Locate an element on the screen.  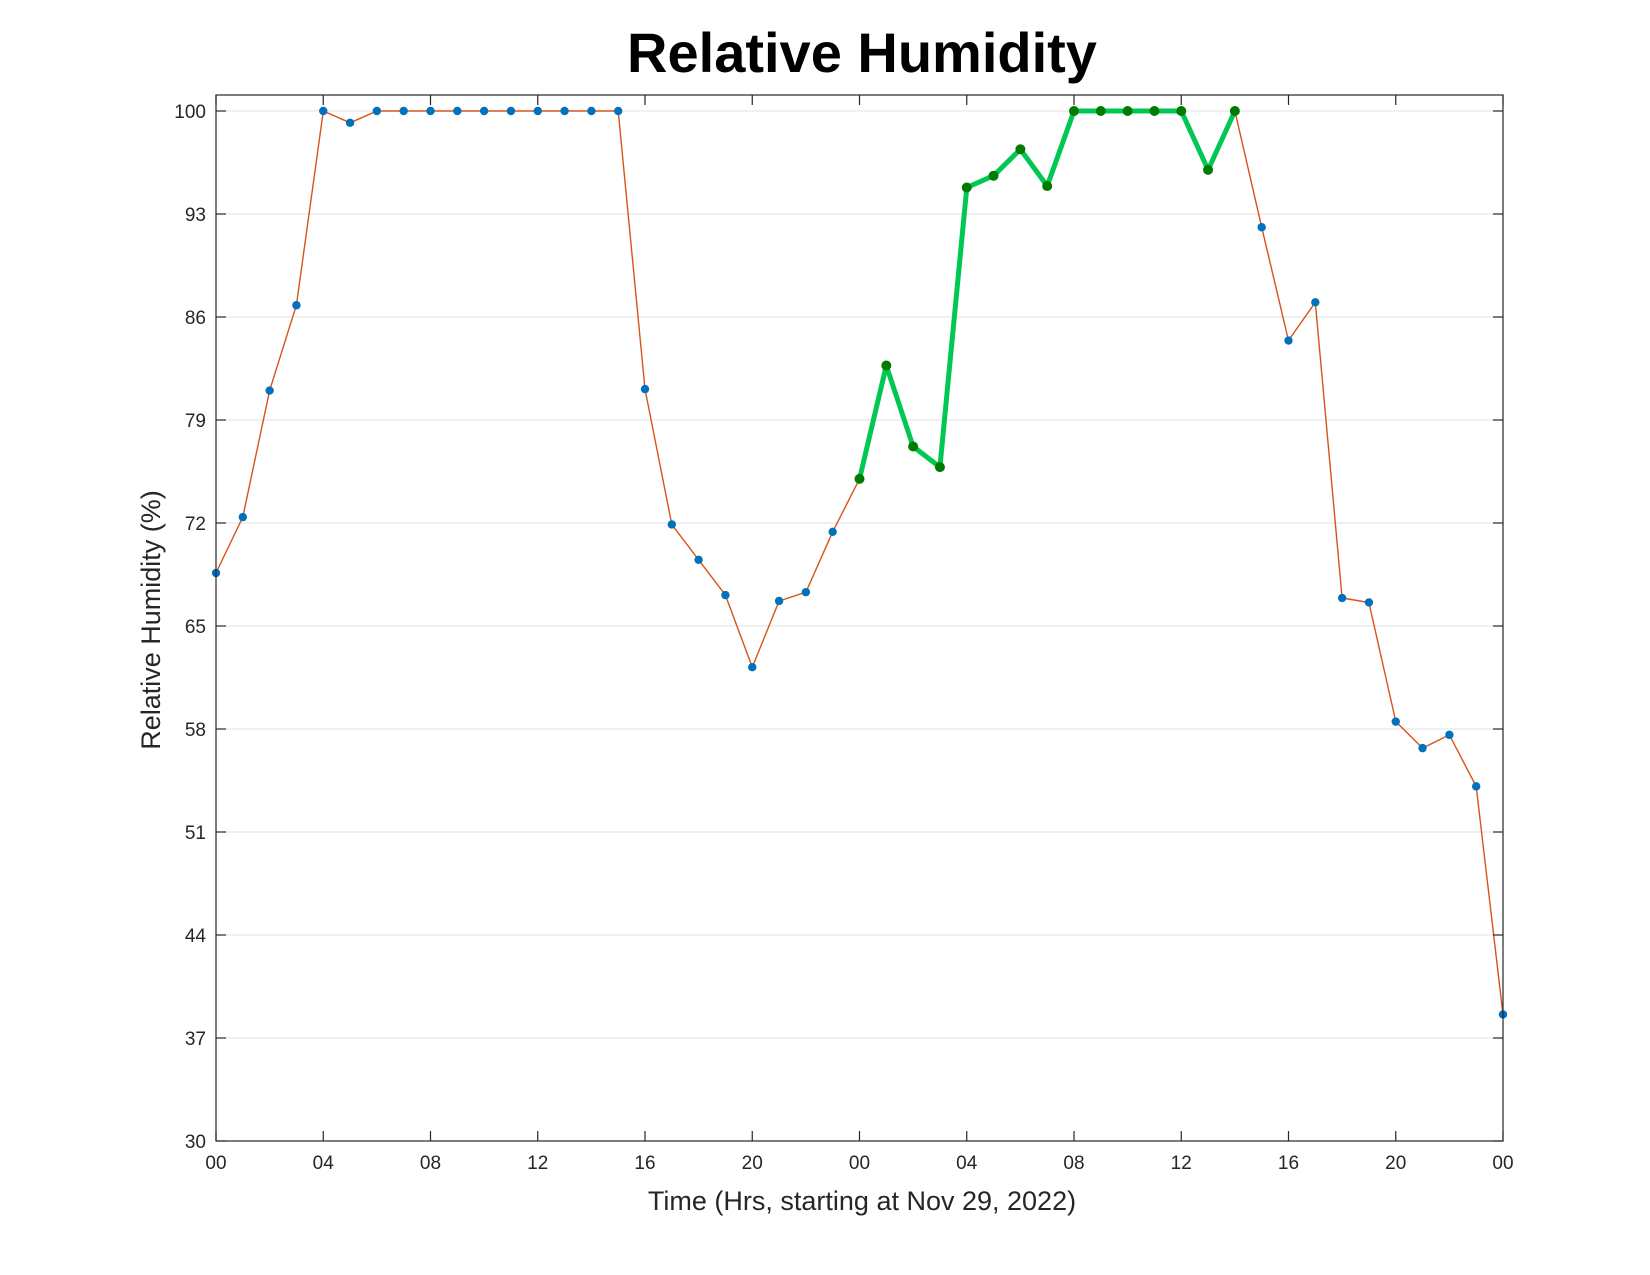
y-axis-label: Relative Humidity (%) is located at coordinates (151, 620).